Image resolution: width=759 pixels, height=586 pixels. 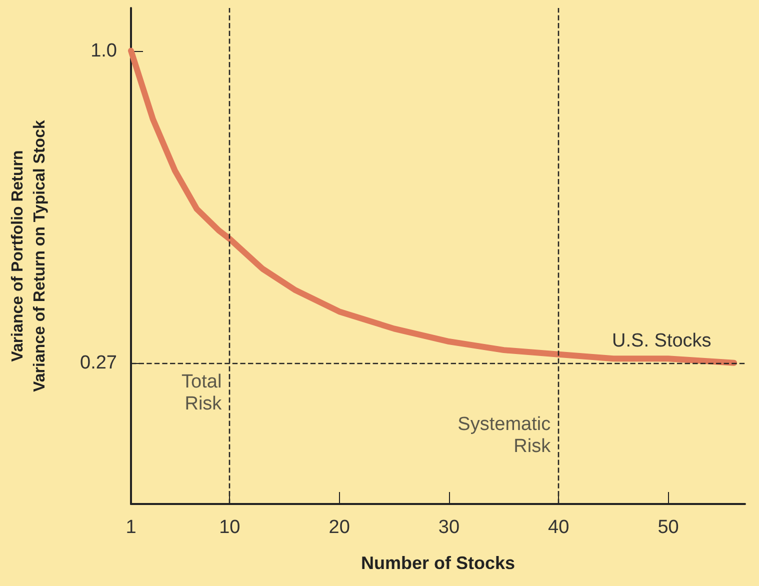 I want to click on y-tick-label: 0.27, so click(x=98, y=363).